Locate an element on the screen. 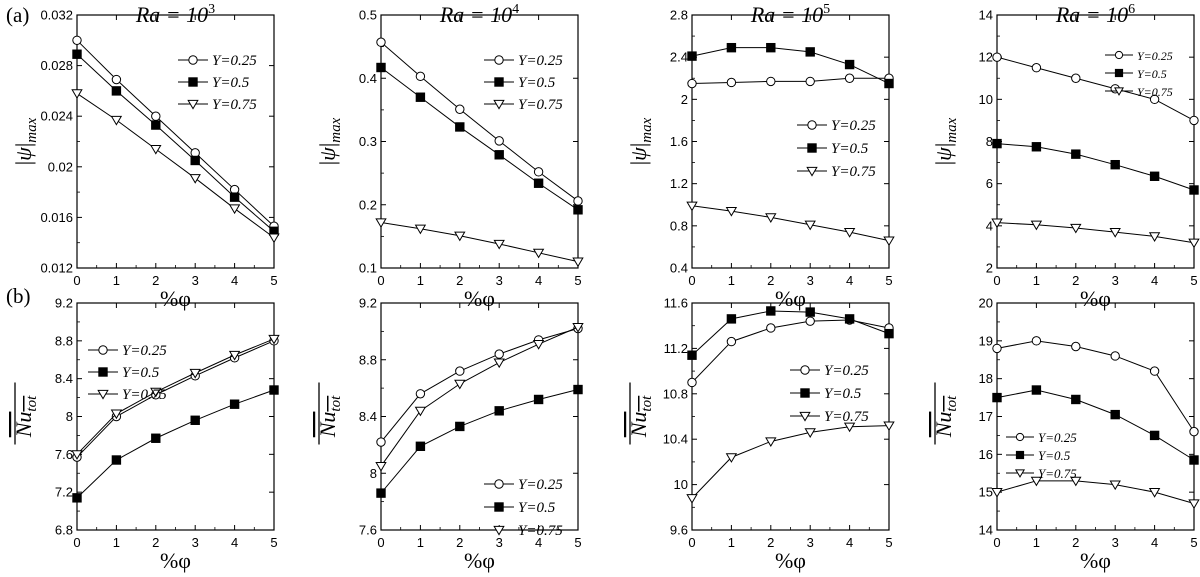 This screenshot has height=577, width=1200. legend: Y=0.25 Y=0.5 Y=0.75 is located at coordinates (217, 83).